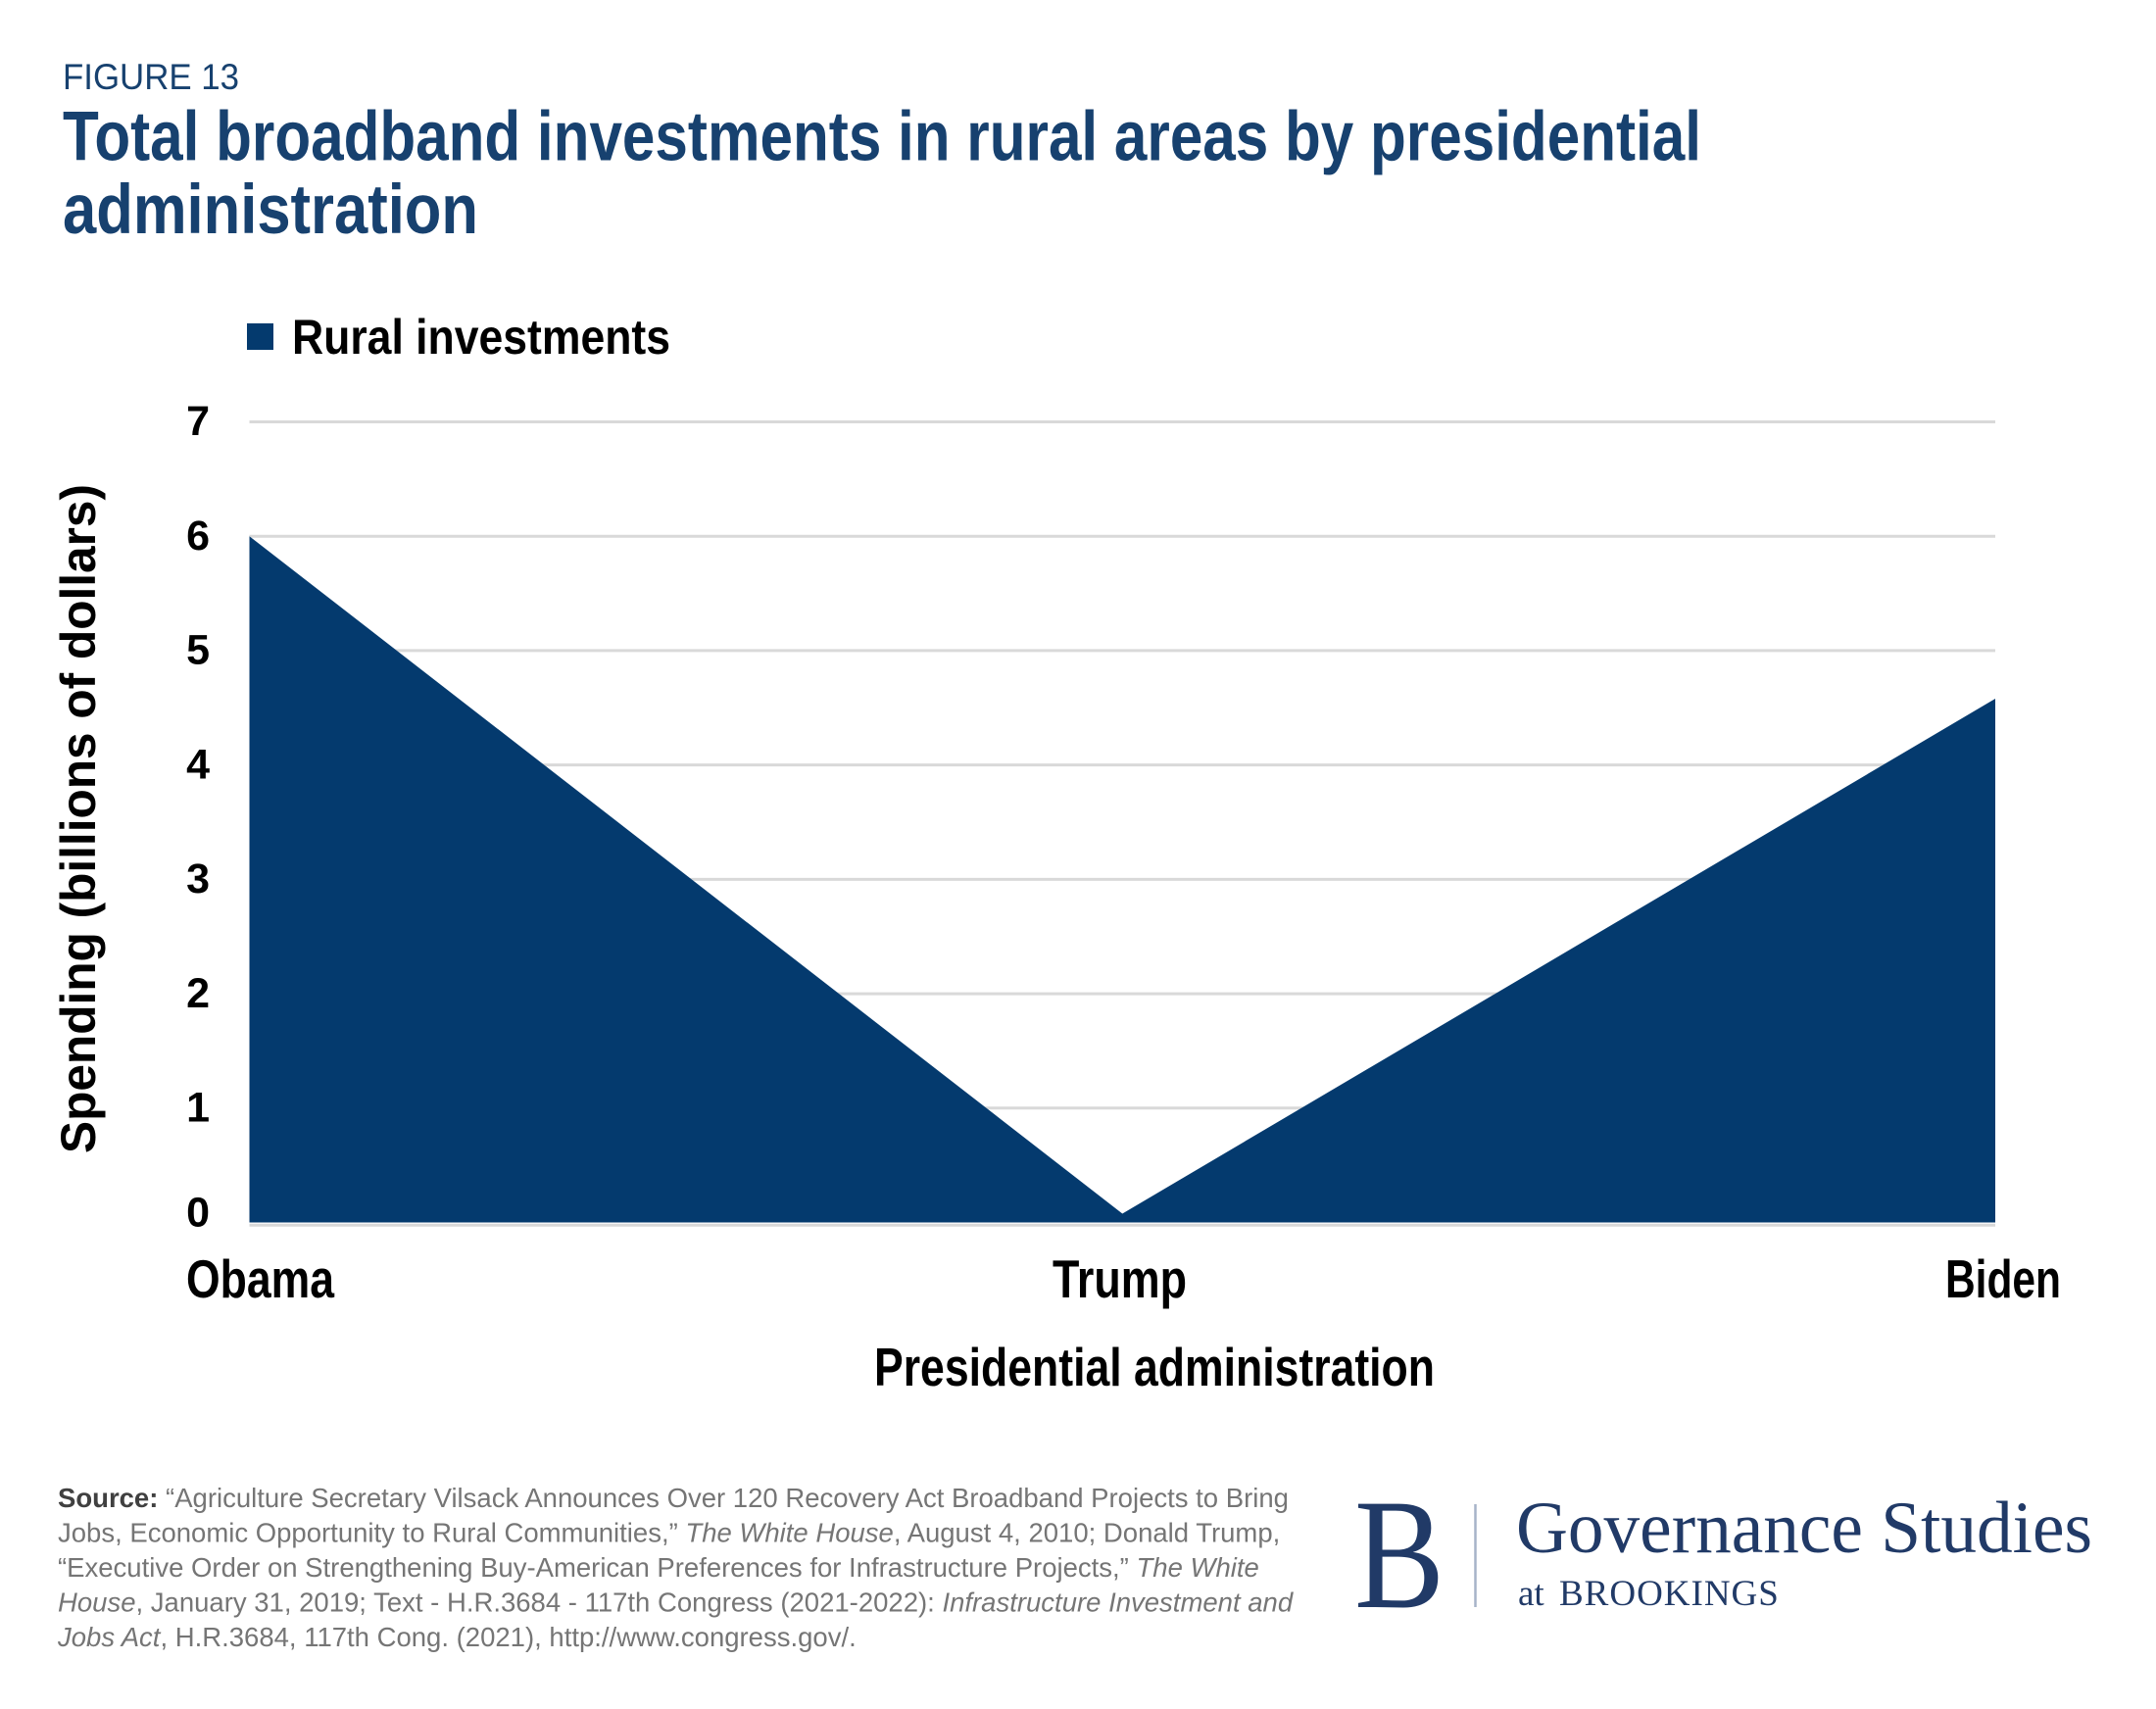 This screenshot has width=2156, height=1709. What do you see at coordinates (198, 1108) in the screenshot?
I see `svg-text: 1` at bounding box center [198, 1108].